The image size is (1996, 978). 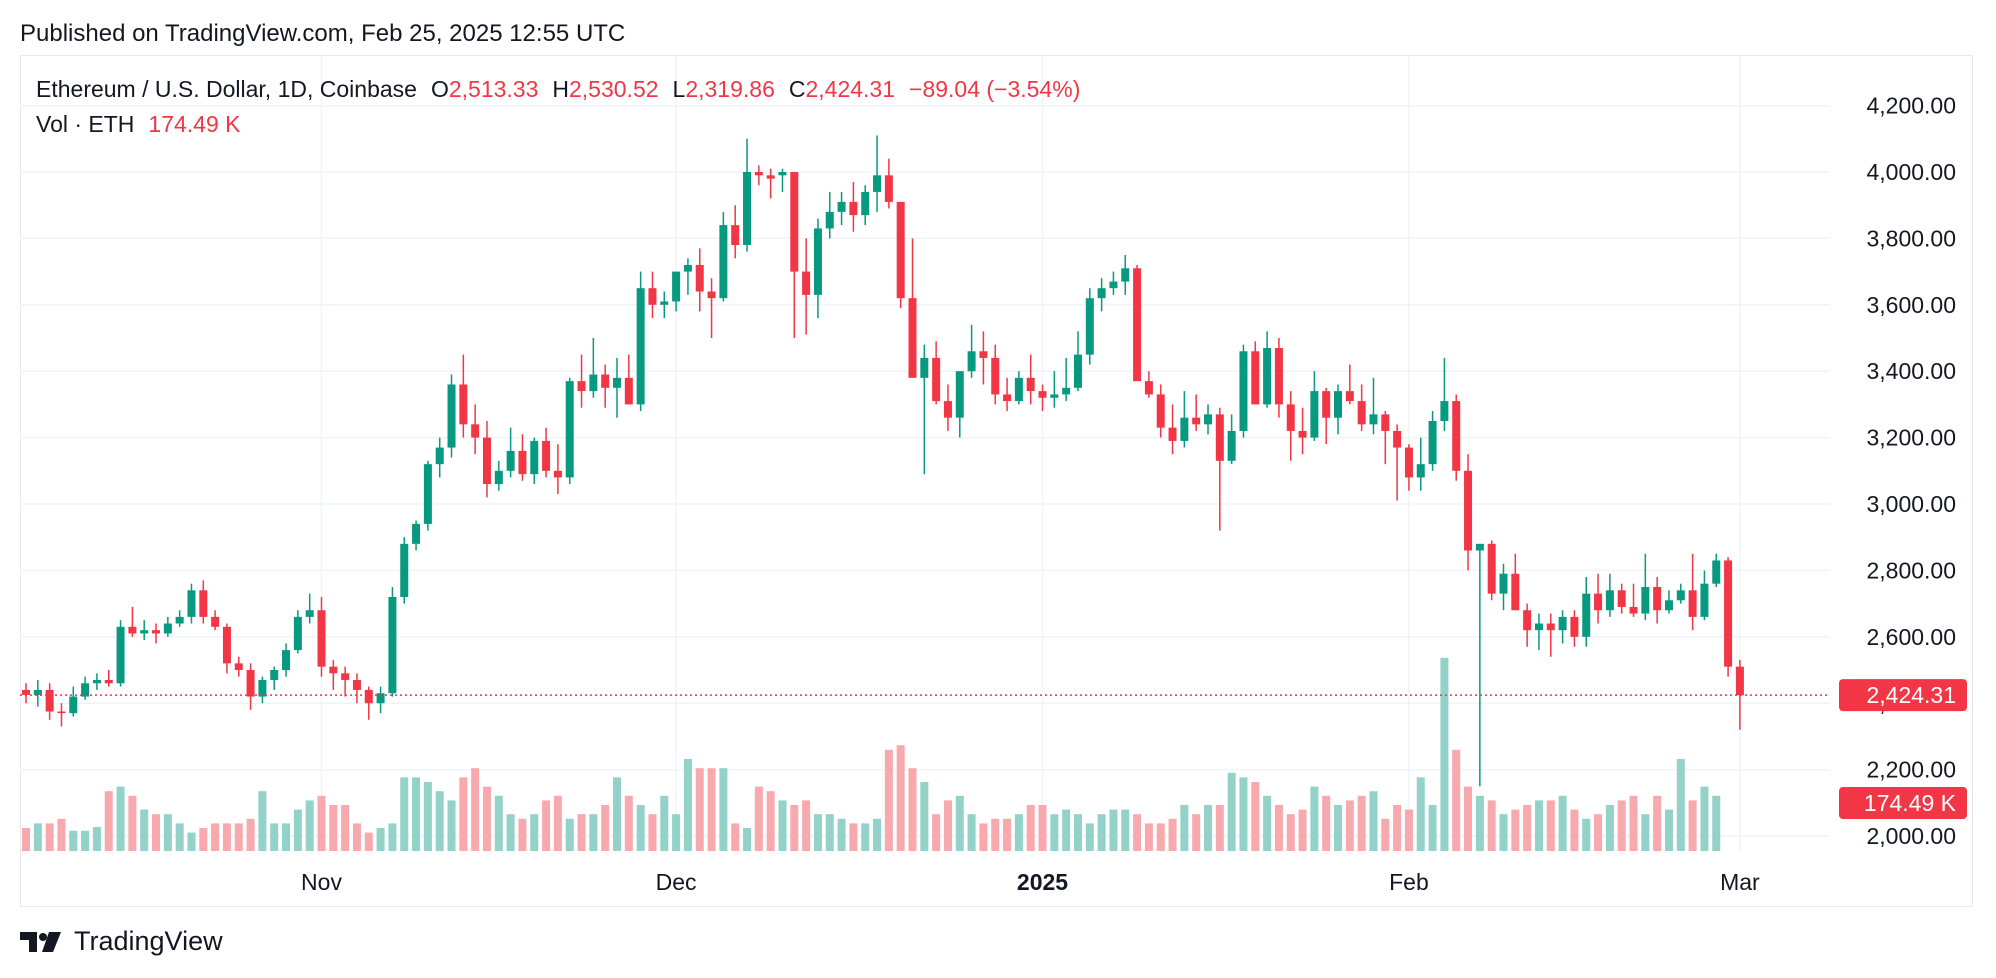 I want to click on volume-label: Vol · ETH, so click(x=85, y=124).